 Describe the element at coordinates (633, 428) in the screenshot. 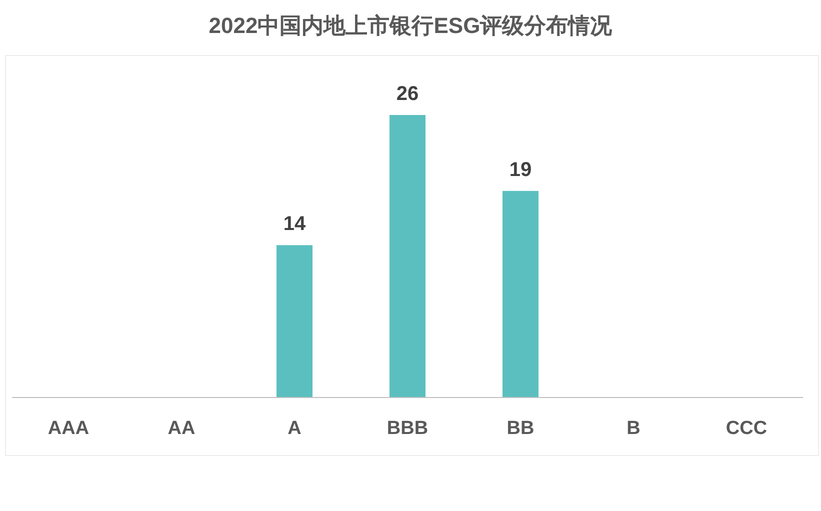

I see `x-tick-label: B` at that location.